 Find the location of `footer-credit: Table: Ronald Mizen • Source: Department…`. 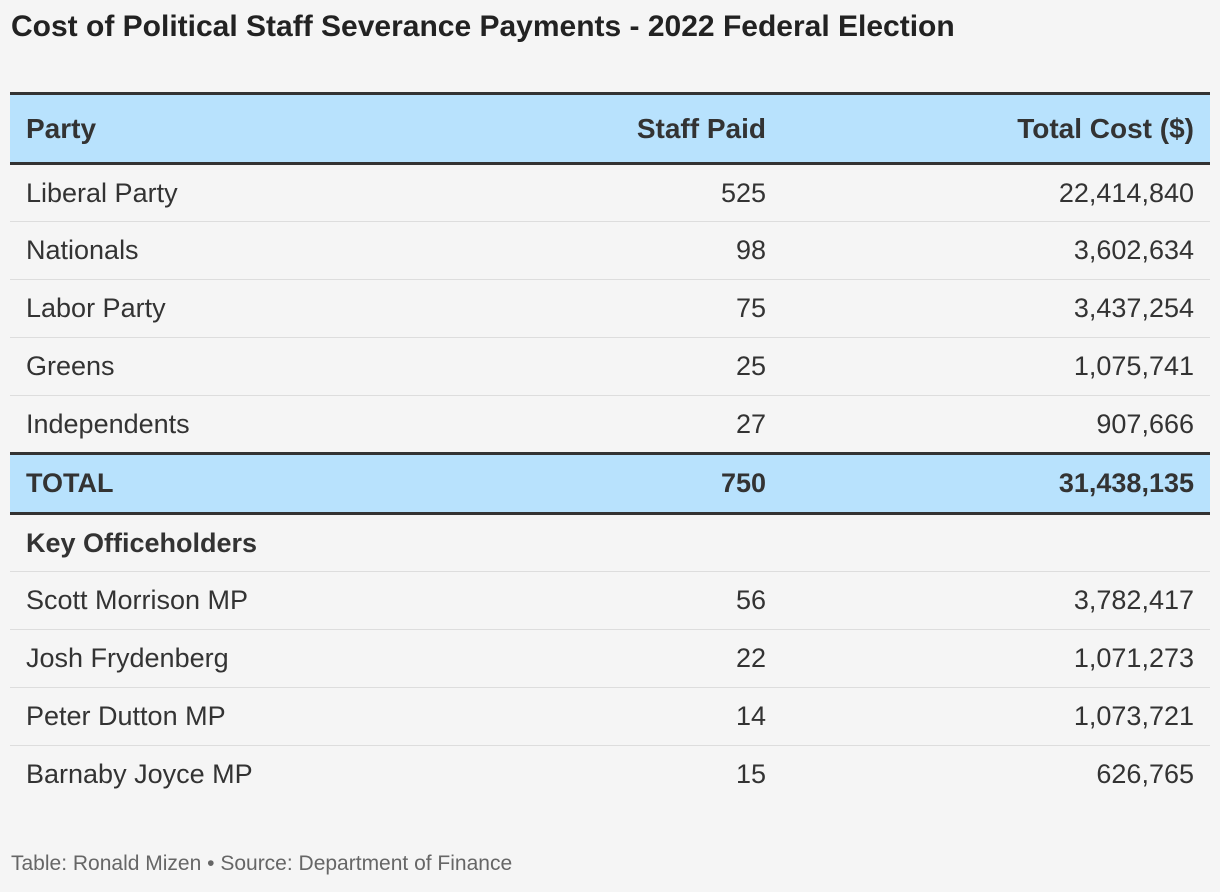

footer-credit: Table: Ronald Mizen • Source: Department… is located at coordinates (261, 864).